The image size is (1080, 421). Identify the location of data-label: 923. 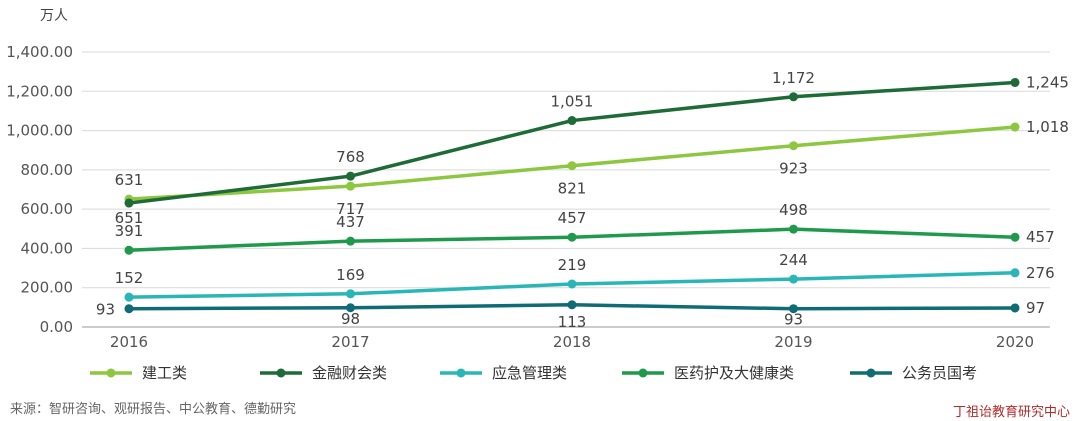
(793, 169).